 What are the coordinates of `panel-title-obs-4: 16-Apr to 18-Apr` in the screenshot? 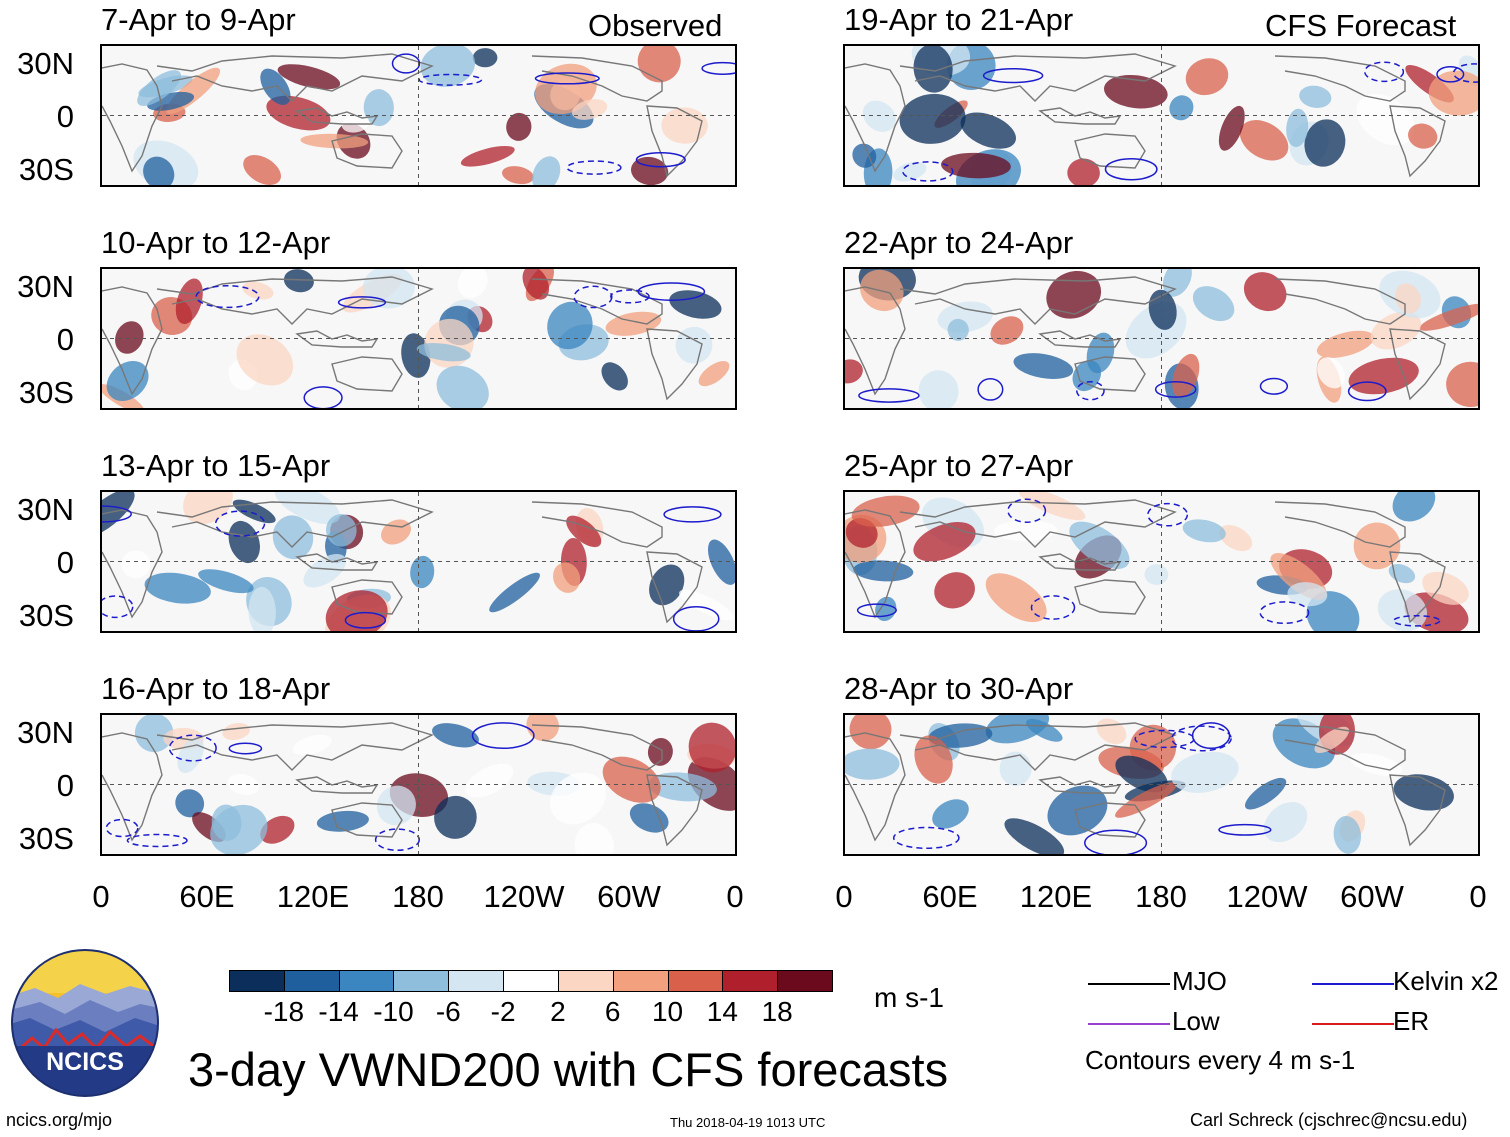 It's located at (216, 688).